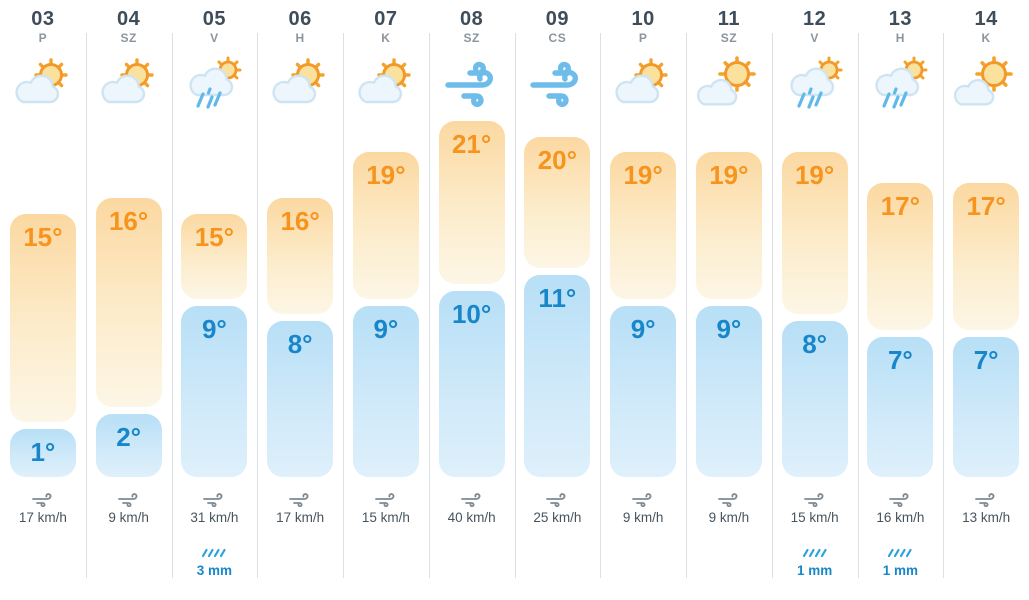  I want to click on high-temp-label: 21°, so click(471, 144).